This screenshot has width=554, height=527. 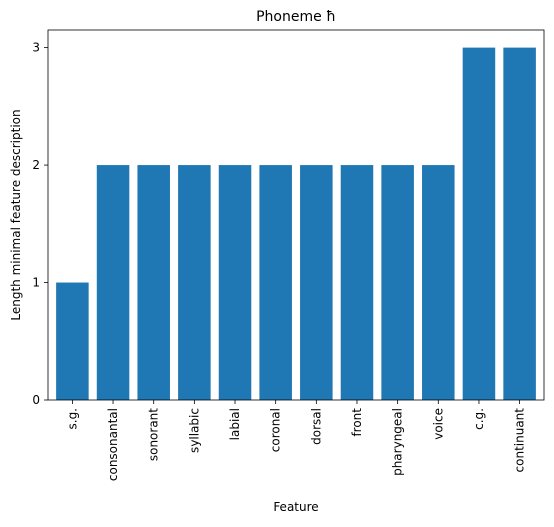 What do you see at coordinates (194, 430) in the screenshot?
I see `x-tick-label: syllabic` at bounding box center [194, 430].